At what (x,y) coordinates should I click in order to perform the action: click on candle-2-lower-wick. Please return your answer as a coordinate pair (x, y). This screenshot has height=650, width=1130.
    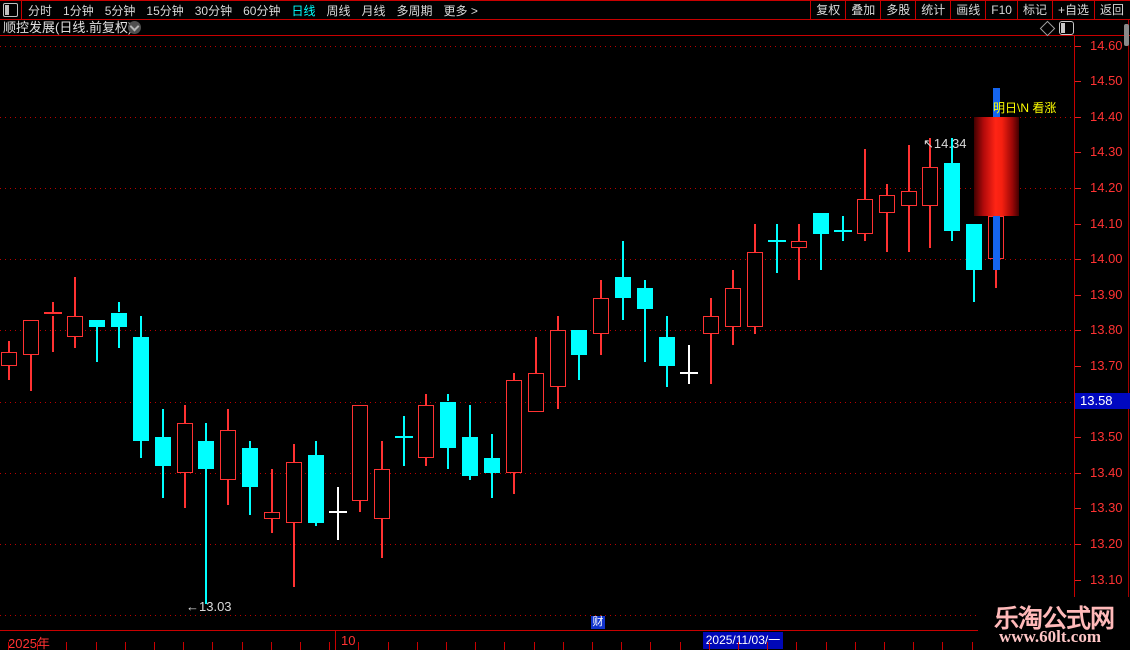
    Looking at the image, I should click on (52, 334).